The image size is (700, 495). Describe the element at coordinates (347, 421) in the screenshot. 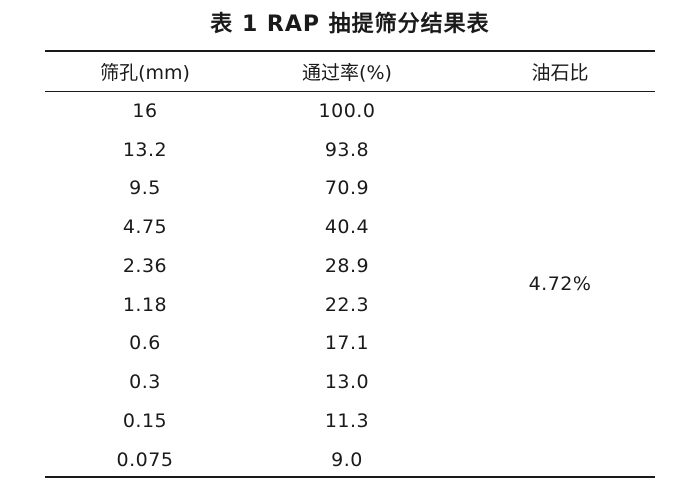

I see `cell-passing: 11.3` at that location.